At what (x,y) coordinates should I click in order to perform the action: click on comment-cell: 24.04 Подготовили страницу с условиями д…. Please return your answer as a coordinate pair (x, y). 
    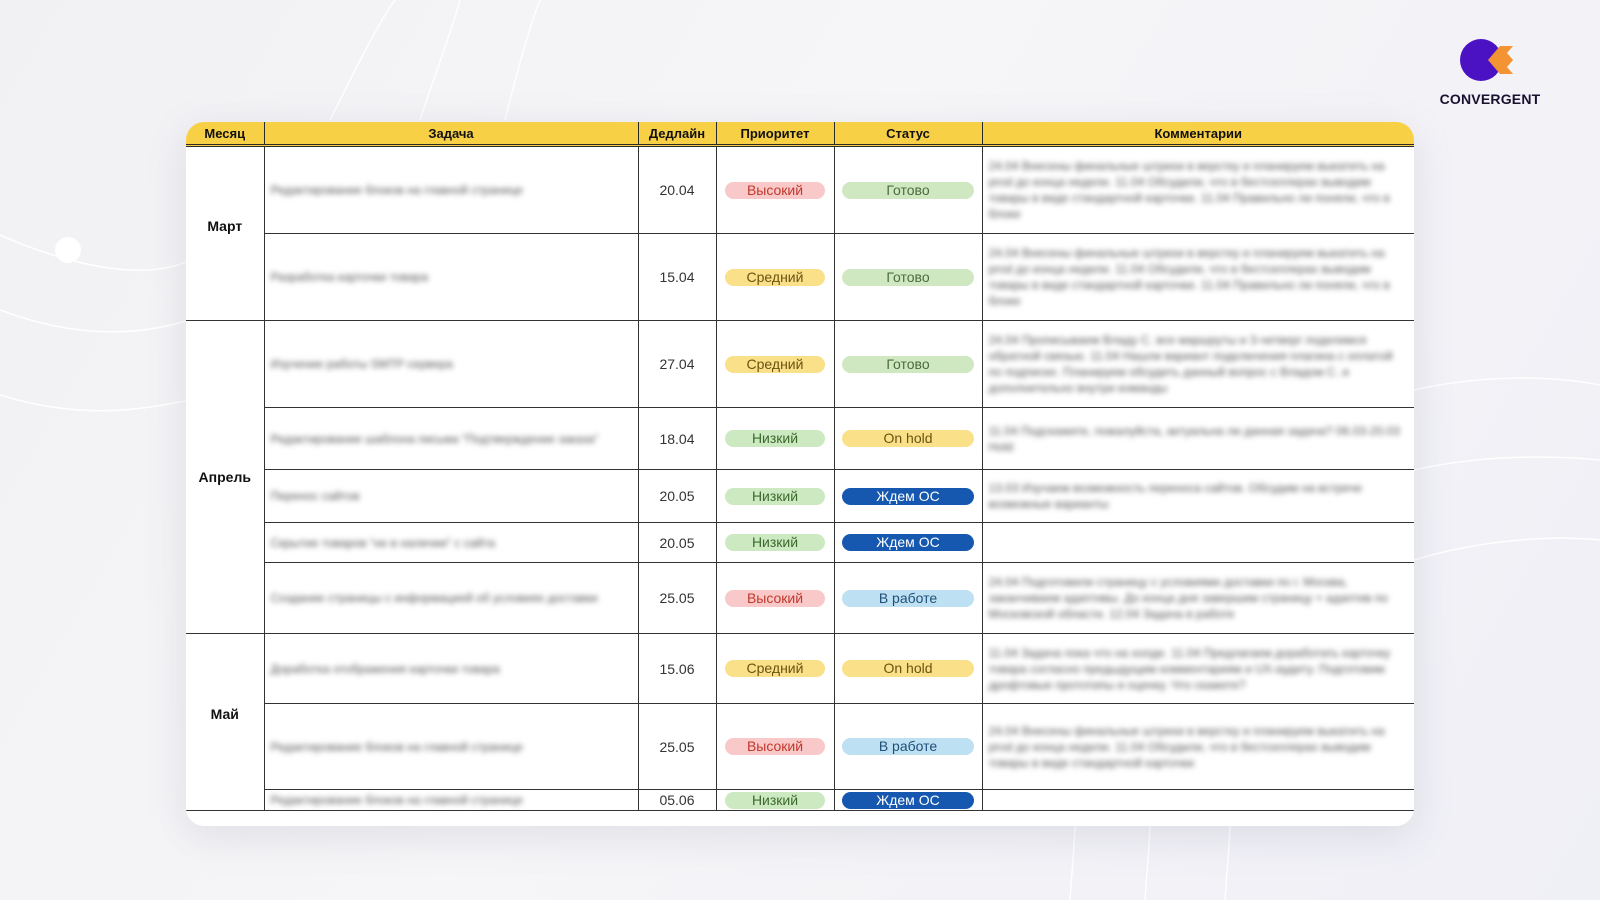
    Looking at the image, I should click on (1198, 598).